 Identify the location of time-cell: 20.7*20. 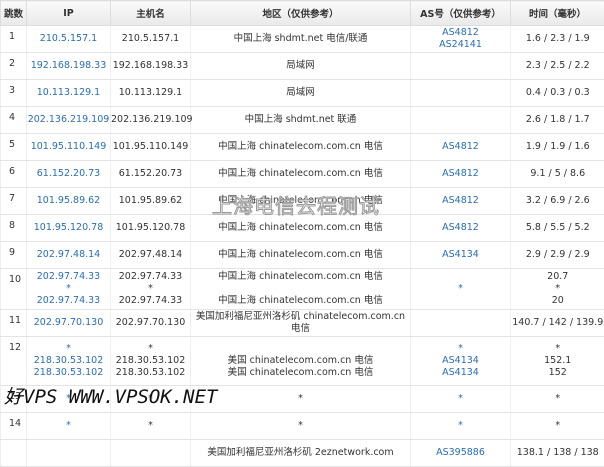
(557, 289).